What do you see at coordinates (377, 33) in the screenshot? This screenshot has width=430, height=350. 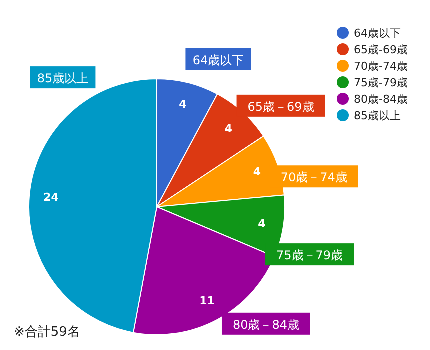 I see `legend-label: 64歳以下` at bounding box center [377, 33].